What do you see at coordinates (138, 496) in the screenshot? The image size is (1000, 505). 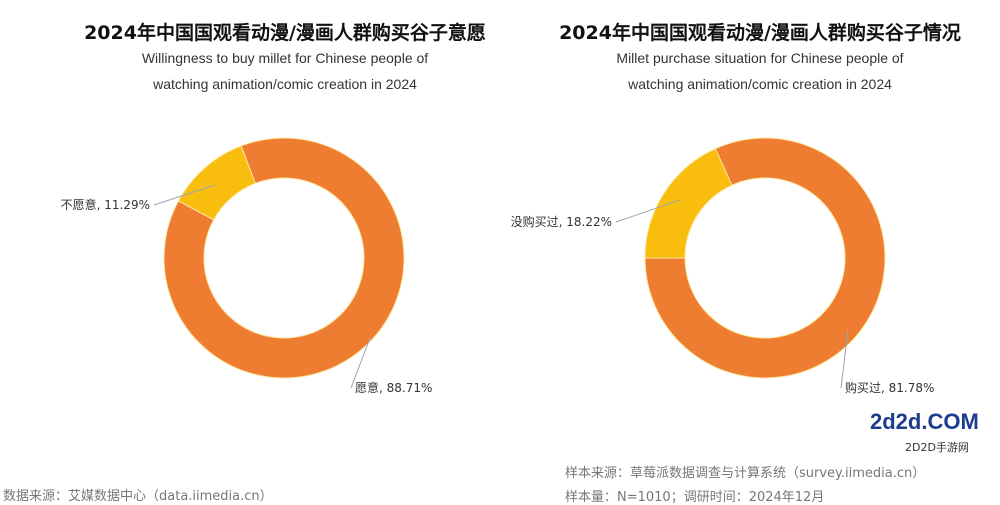 I see `data-source-left: 数据来源：艾媒数据中心（data.iimedia.cn）` at bounding box center [138, 496].